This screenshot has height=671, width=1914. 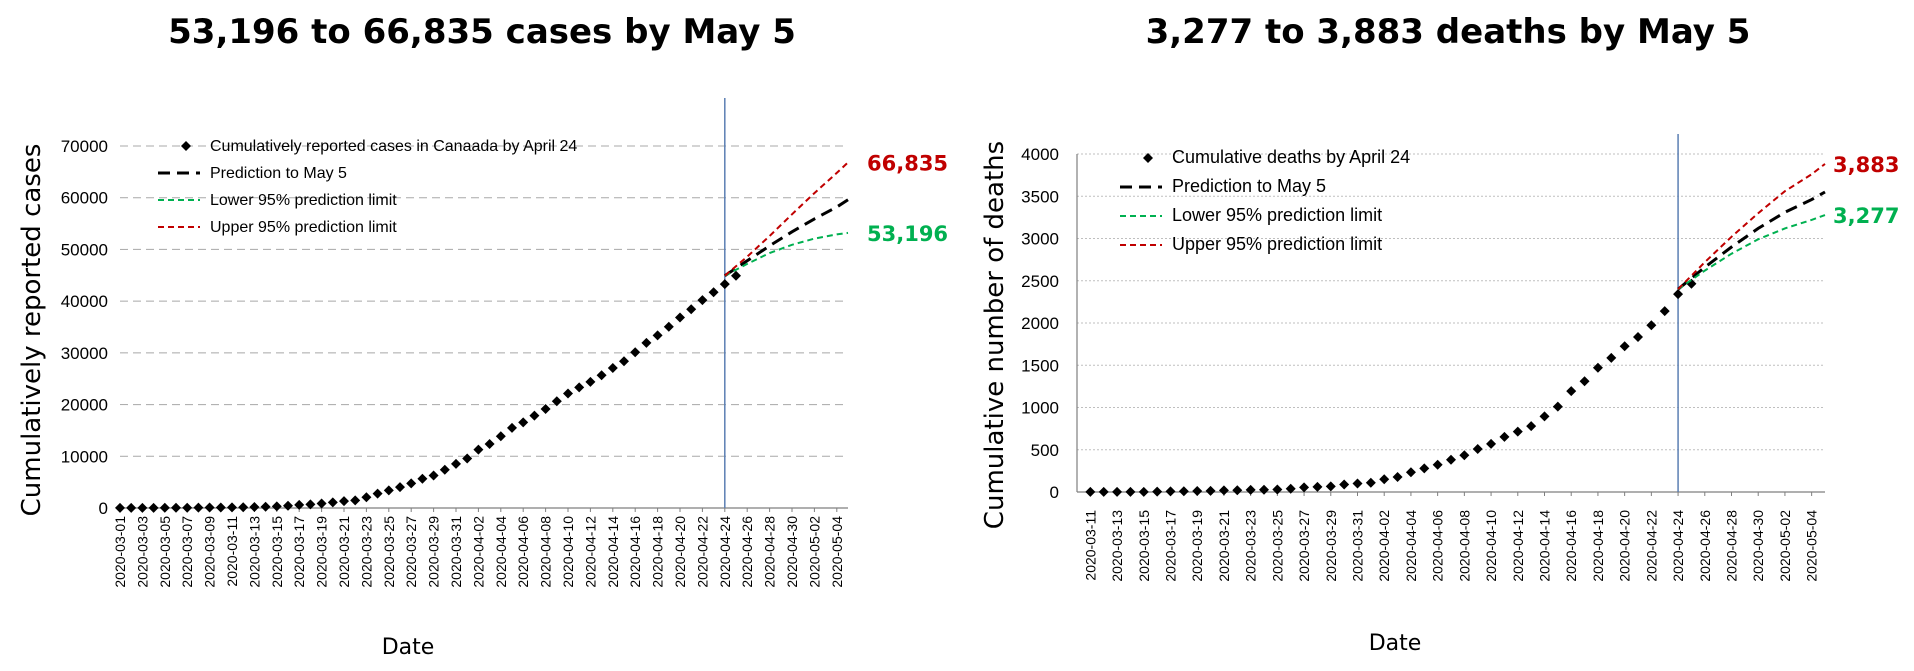 What do you see at coordinates (1171, 546) in the screenshot?
I see `deaths-x-tick-label: 2020-03-17` at bounding box center [1171, 546].